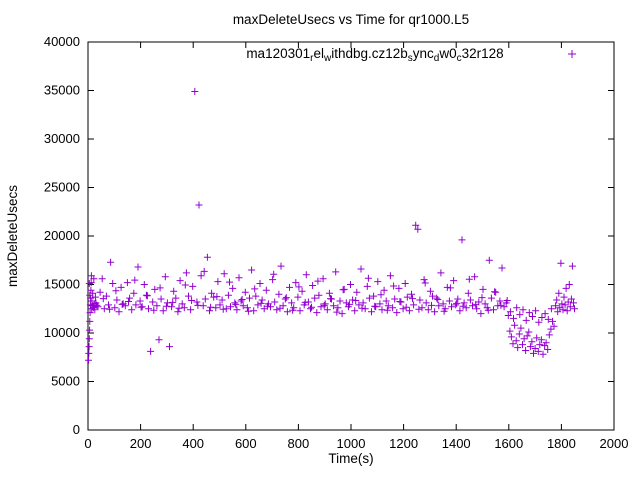 This screenshot has height=480, width=640. I want to click on x-axis-label: Time(s), so click(350, 458).